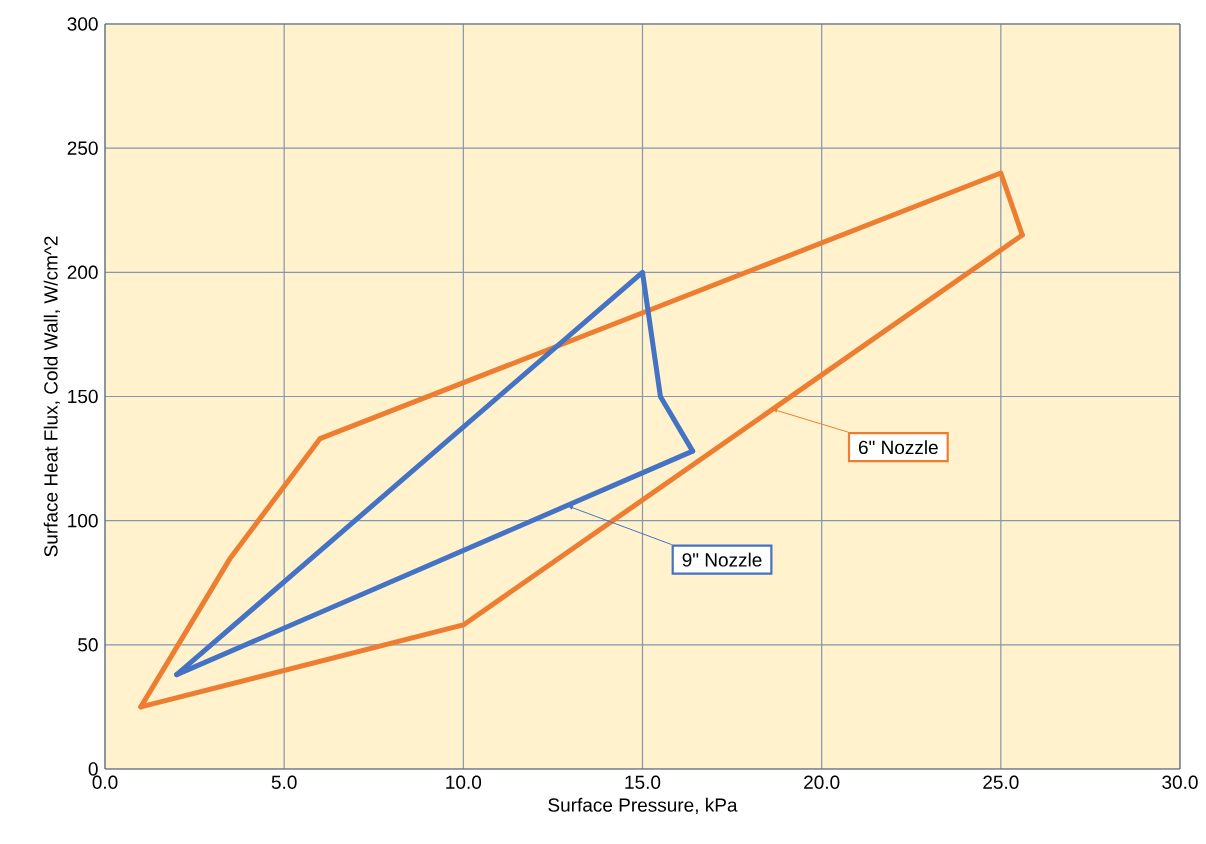  I want to click on y-axis-title: Surface Heat Flux, Cold Wall, W/cm^2, so click(51, 396).